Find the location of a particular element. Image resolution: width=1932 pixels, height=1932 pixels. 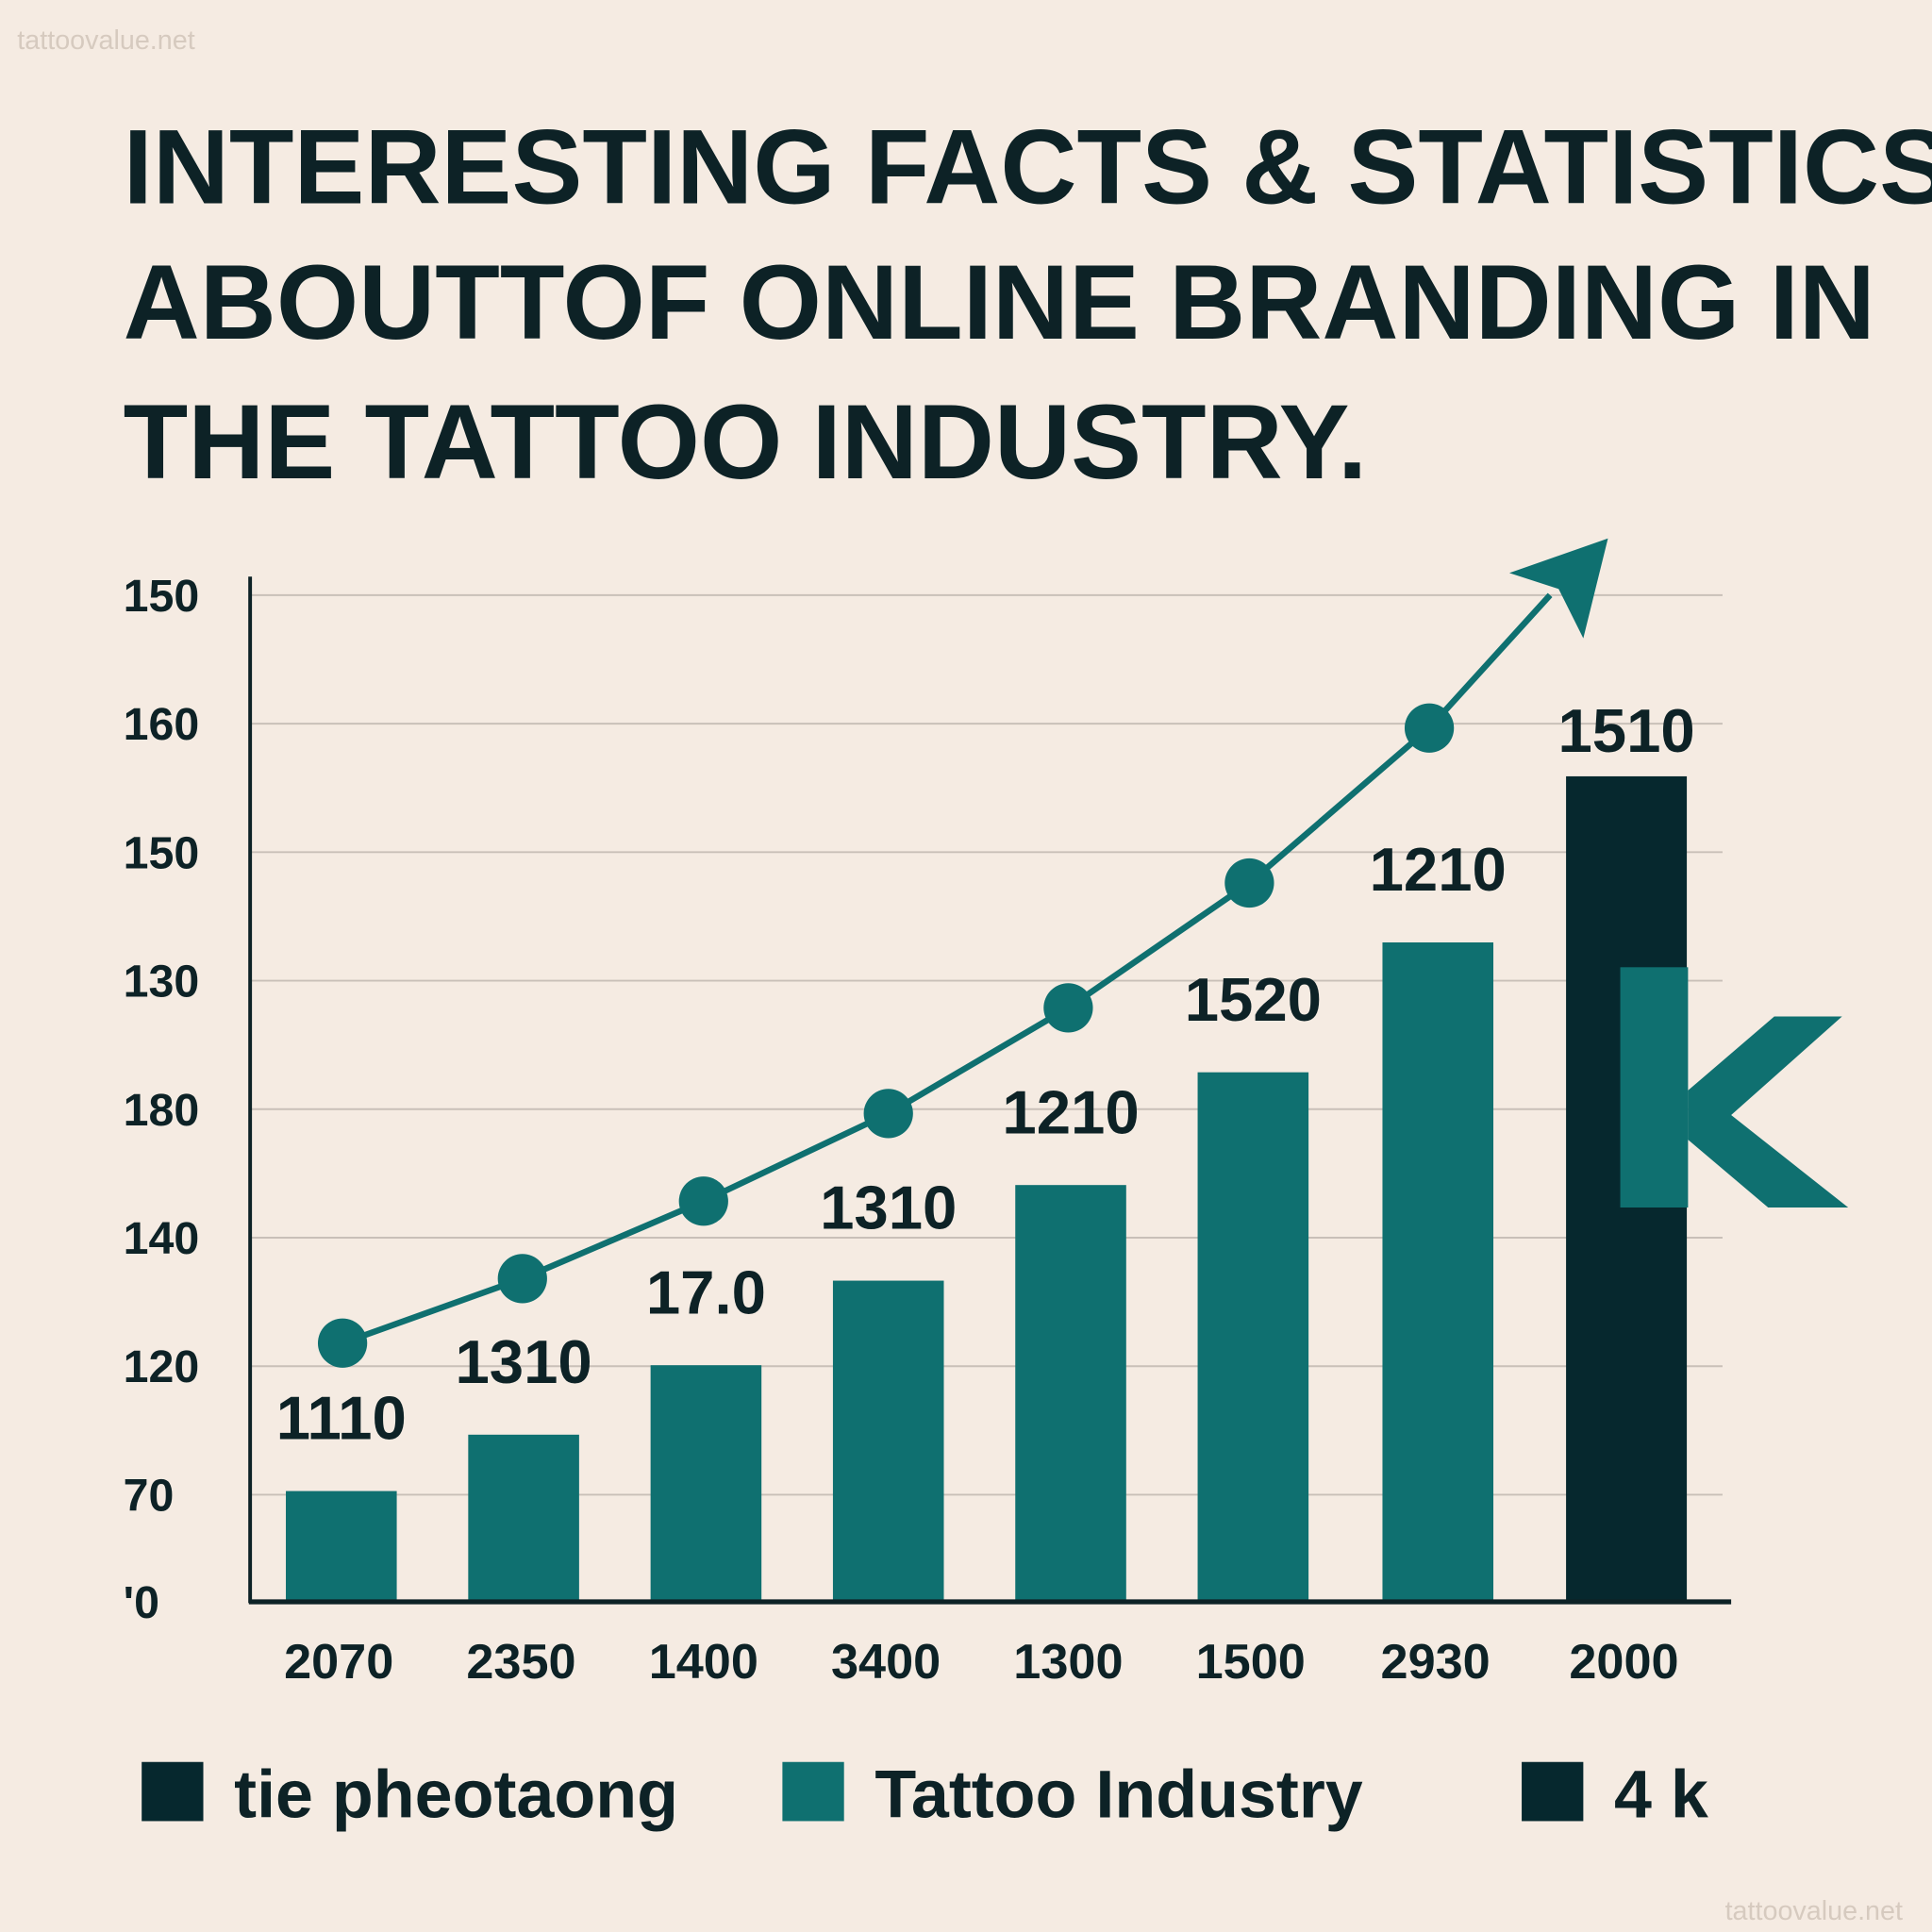

x-tick-label: 2350 is located at coordinates (520, 1662).